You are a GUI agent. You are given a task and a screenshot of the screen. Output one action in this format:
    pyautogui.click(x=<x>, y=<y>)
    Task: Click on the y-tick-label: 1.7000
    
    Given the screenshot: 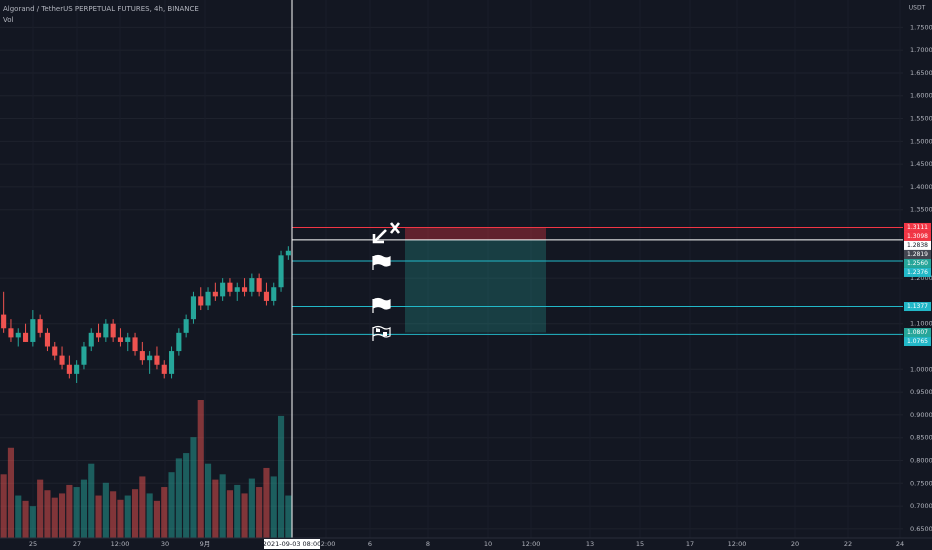 What is the action you would take?
    pyautogui.click(x=921, y=50)
    